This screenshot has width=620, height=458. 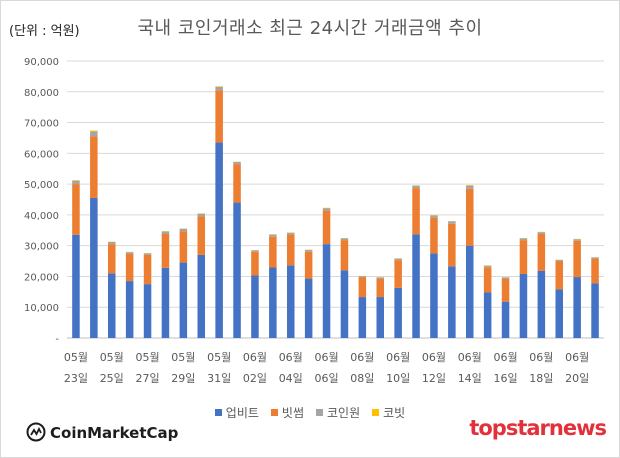 I want to click on unit-label: (단위 : 억원), so click(x=44, y=31).